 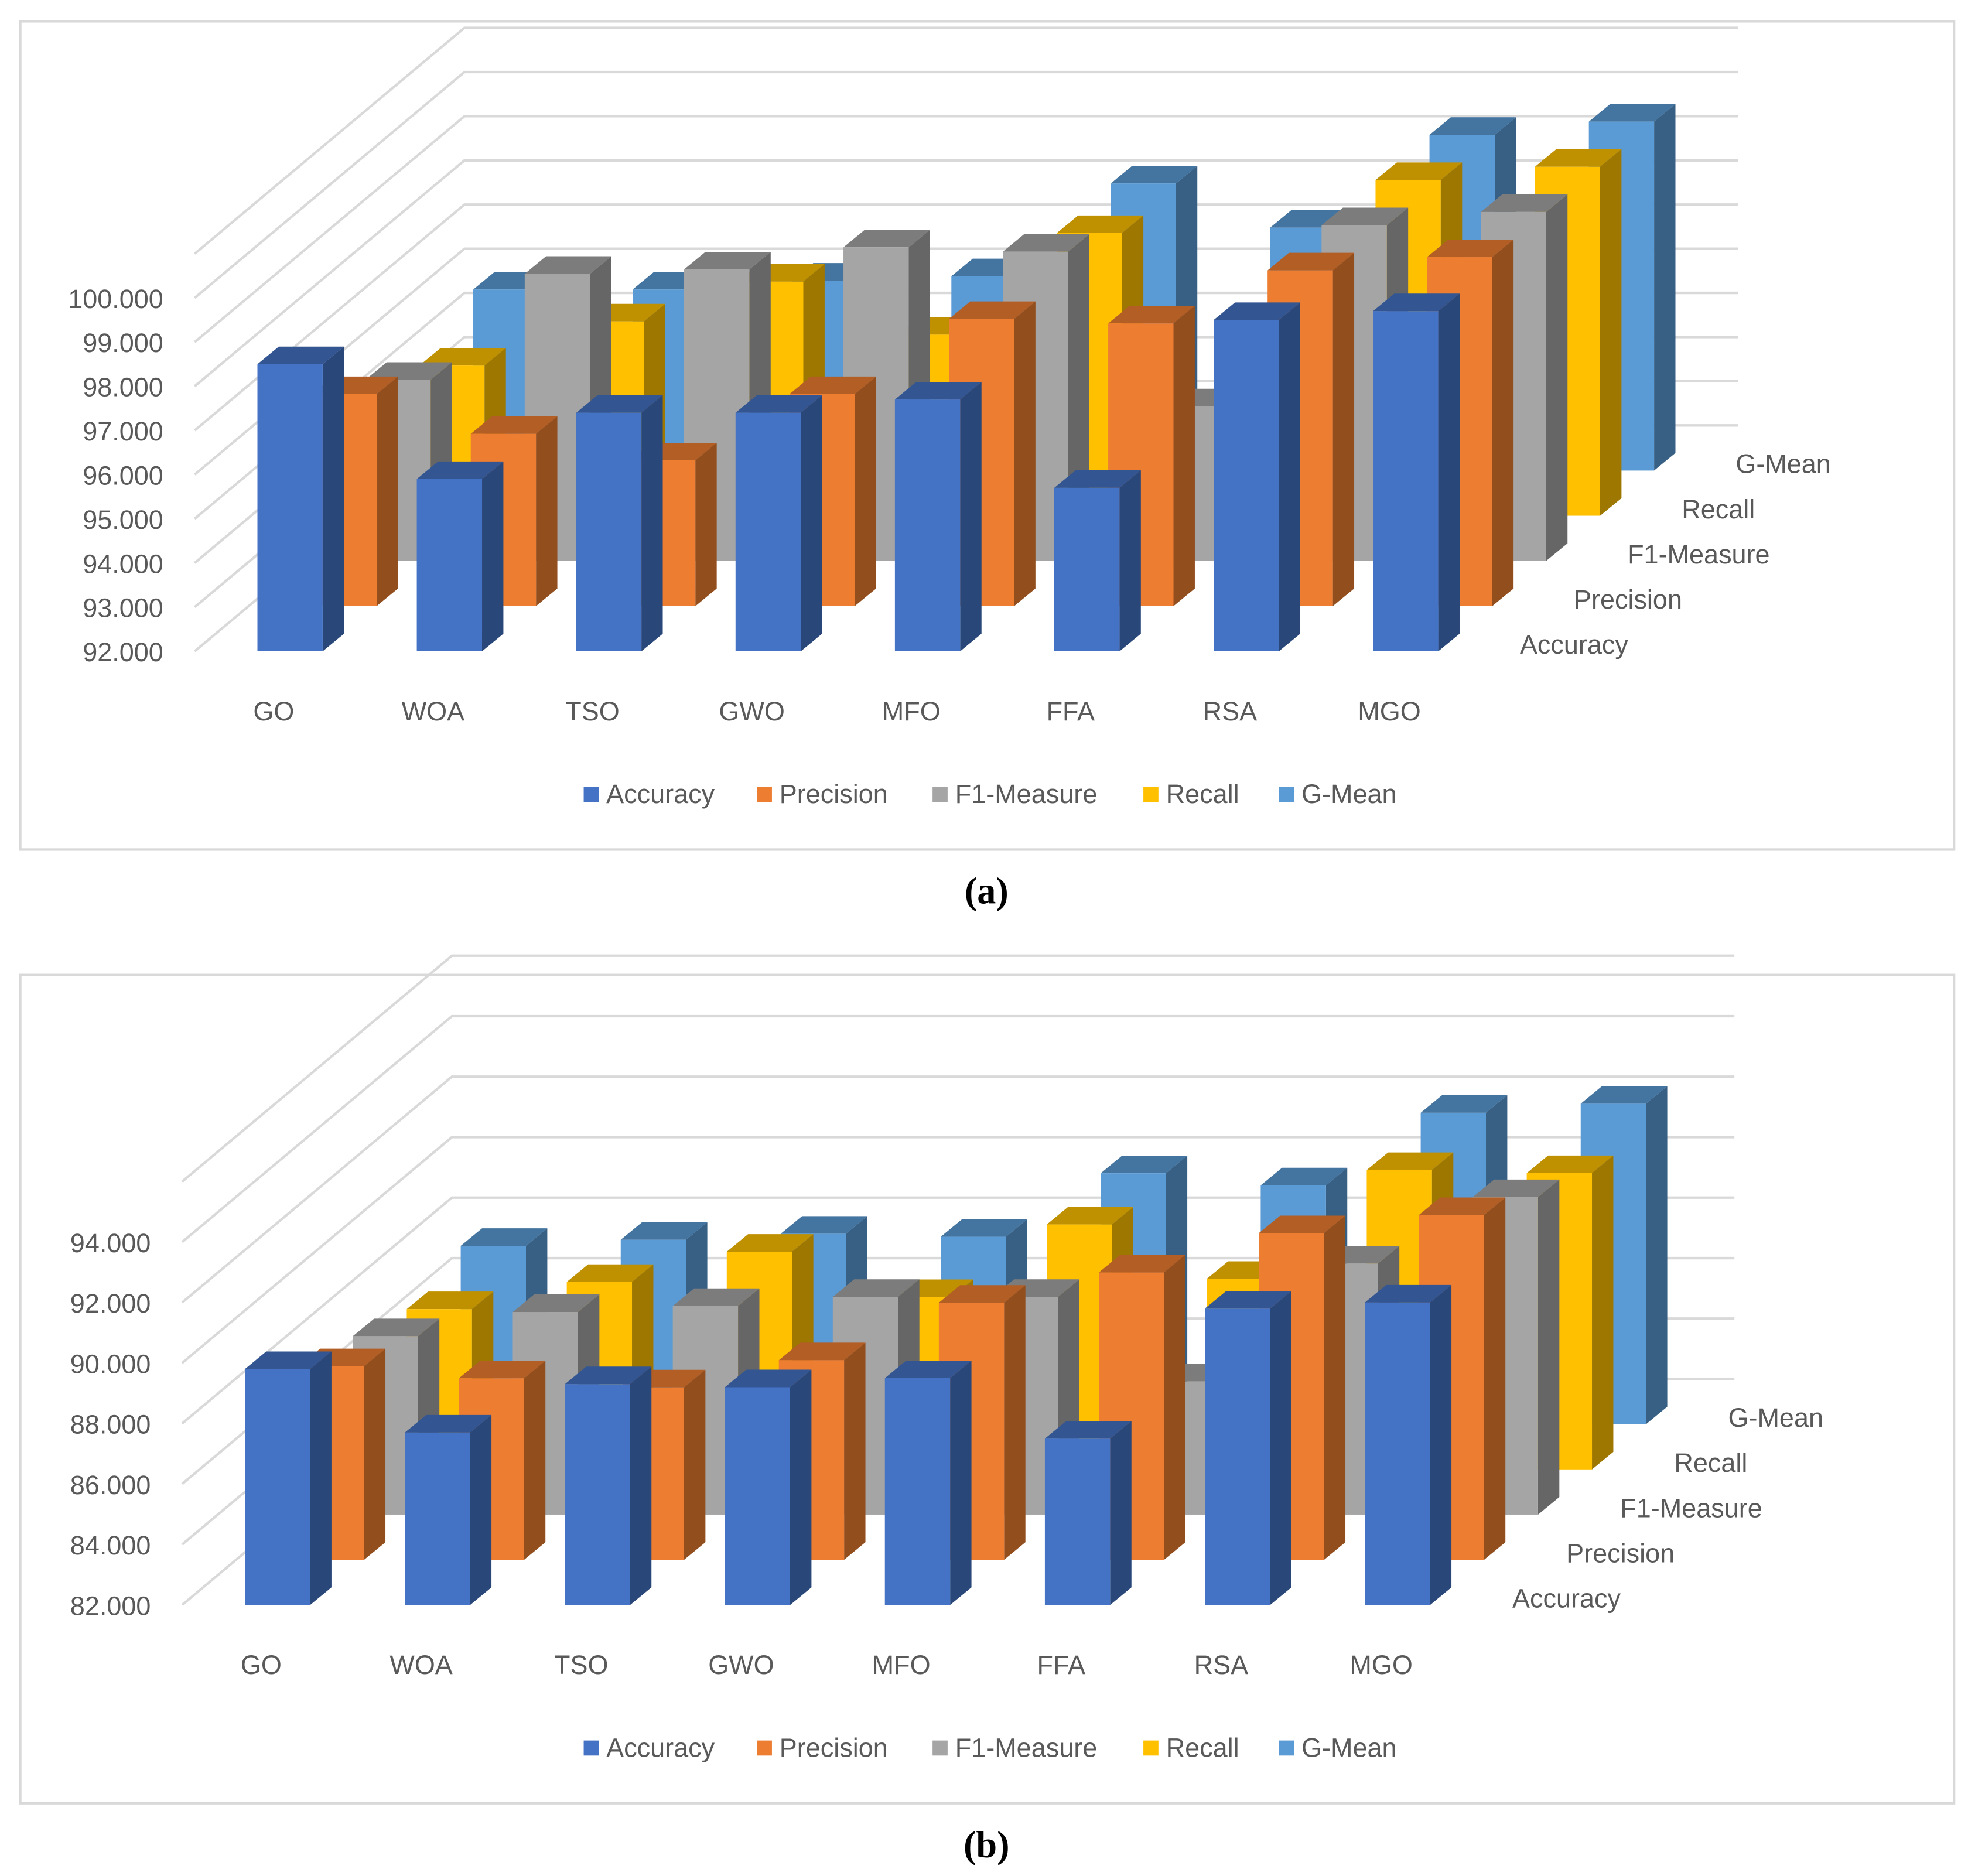 I want to click on depth-axis-label: Recall, so click(x=1711, y=1463).